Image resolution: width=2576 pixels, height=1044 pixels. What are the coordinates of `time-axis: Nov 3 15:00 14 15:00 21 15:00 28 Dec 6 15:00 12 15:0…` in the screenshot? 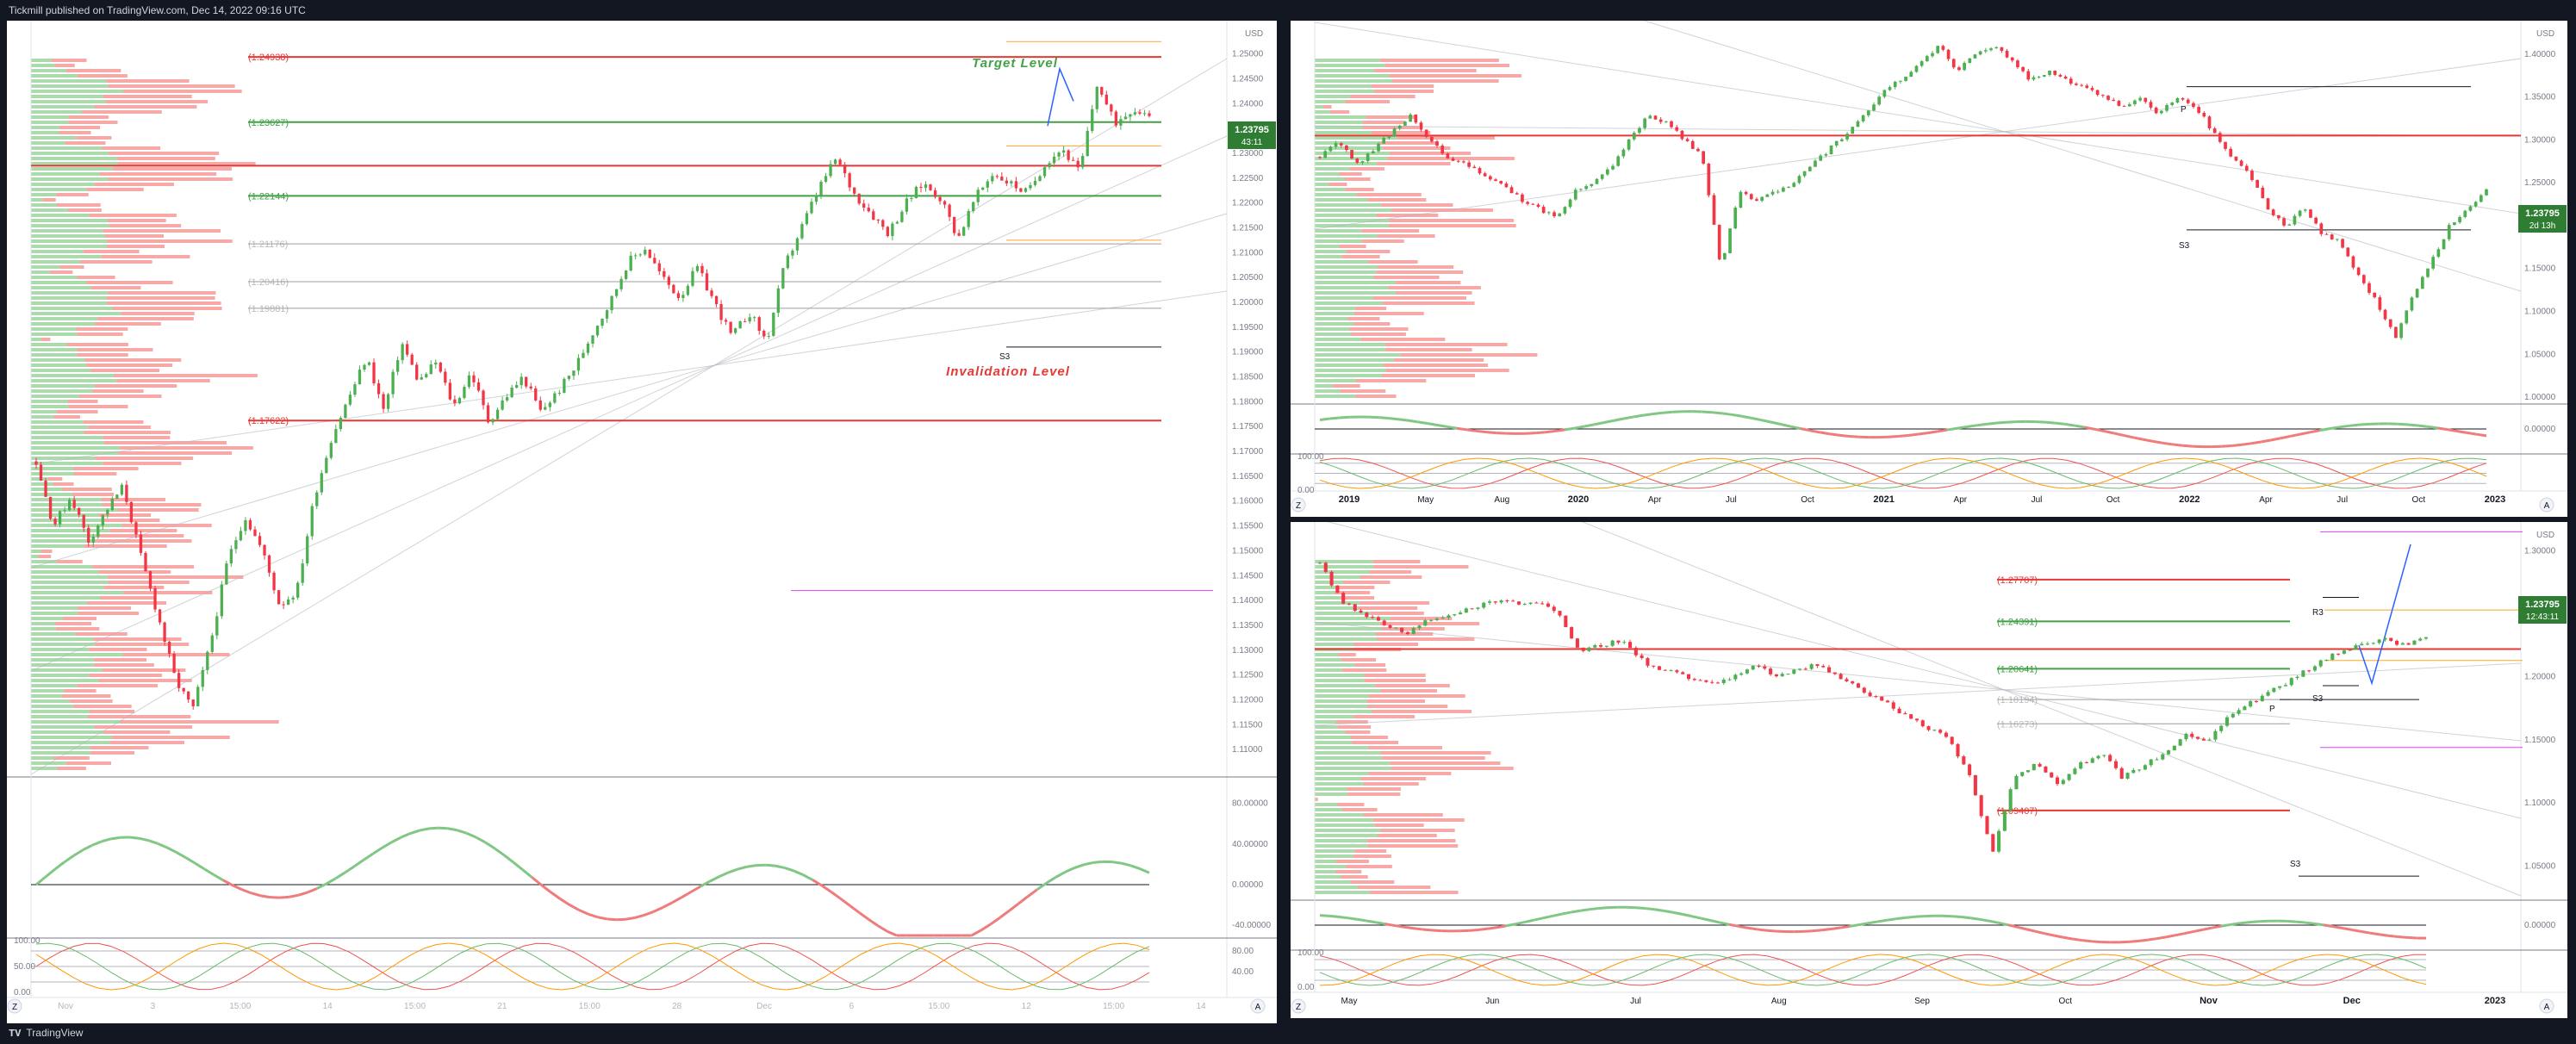 It's located at (632, 1006).